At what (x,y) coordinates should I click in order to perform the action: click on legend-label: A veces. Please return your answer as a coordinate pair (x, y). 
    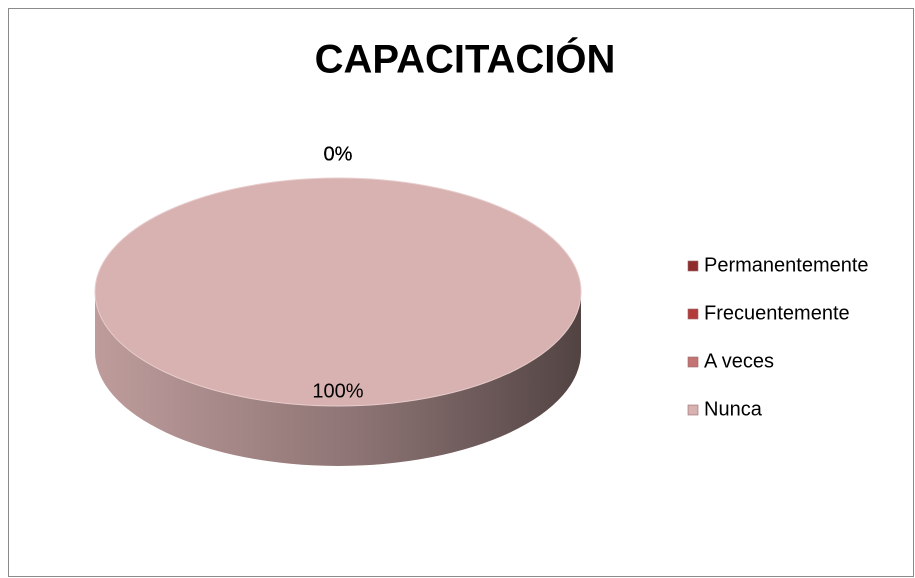
    Looking at the image, I should click on (739, 361).